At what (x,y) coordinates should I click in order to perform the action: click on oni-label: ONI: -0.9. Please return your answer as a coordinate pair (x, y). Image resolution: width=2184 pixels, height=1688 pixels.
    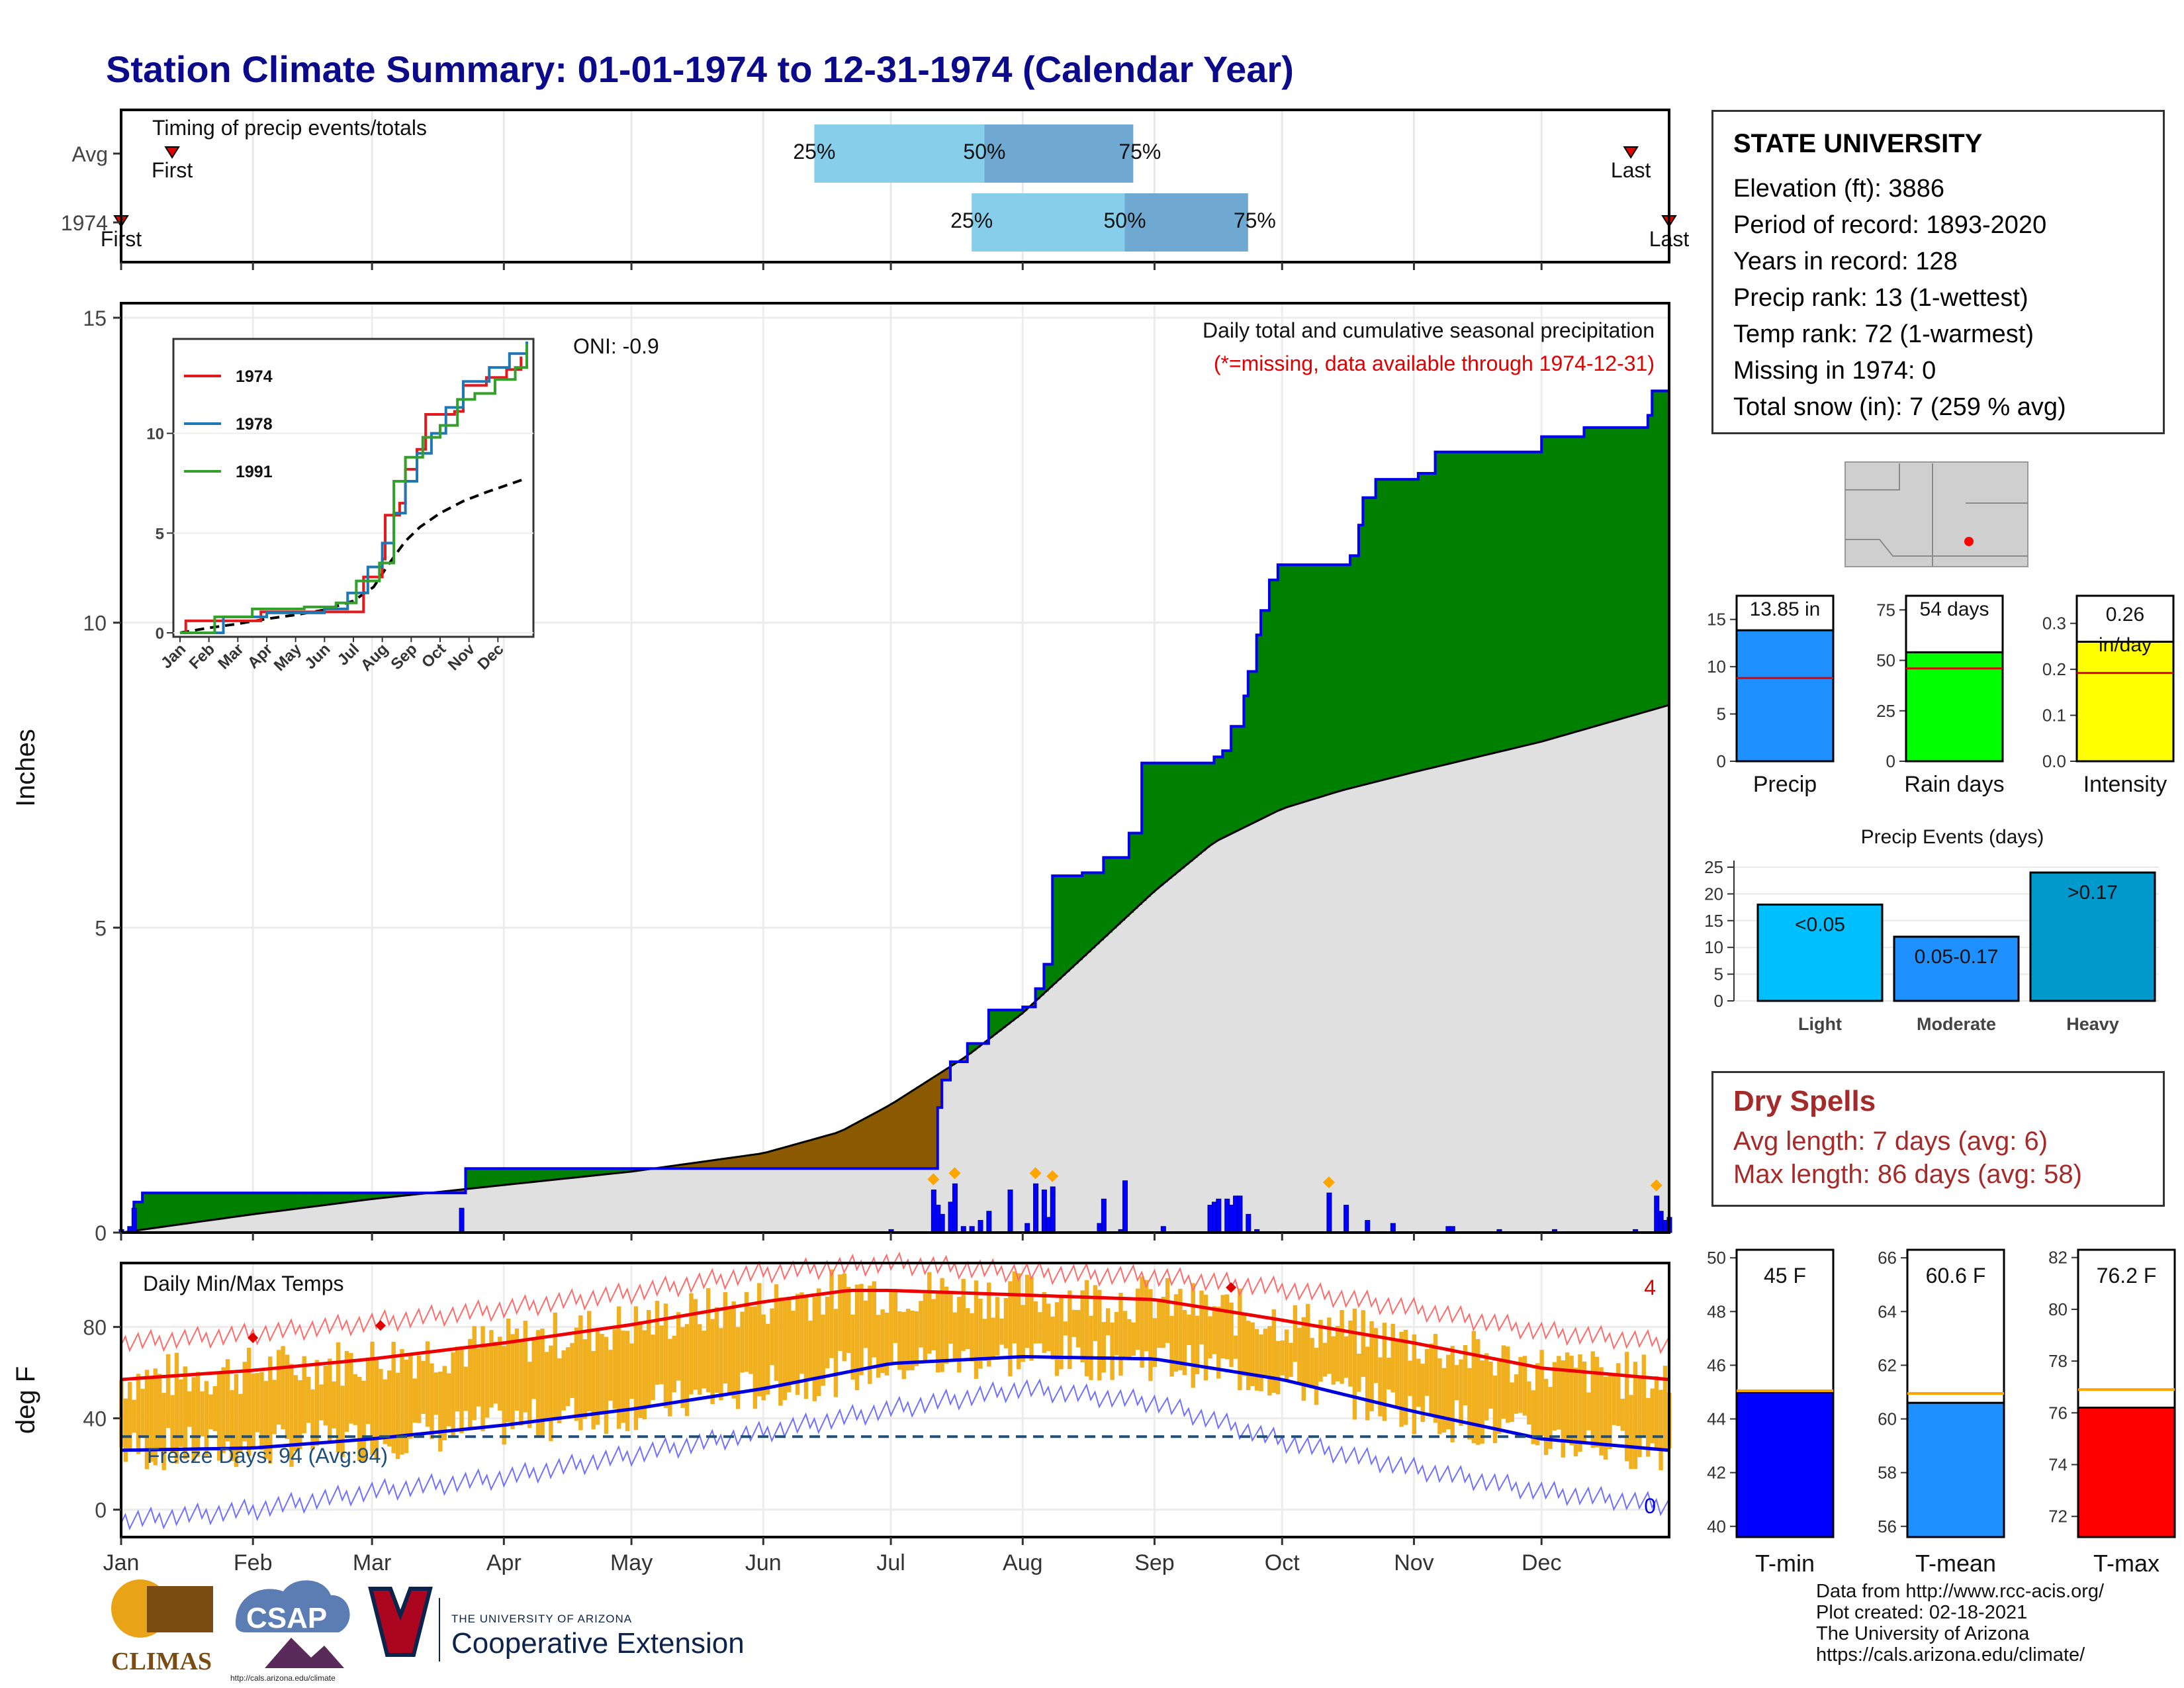
    Looking at the image, I should click on (616, 346).